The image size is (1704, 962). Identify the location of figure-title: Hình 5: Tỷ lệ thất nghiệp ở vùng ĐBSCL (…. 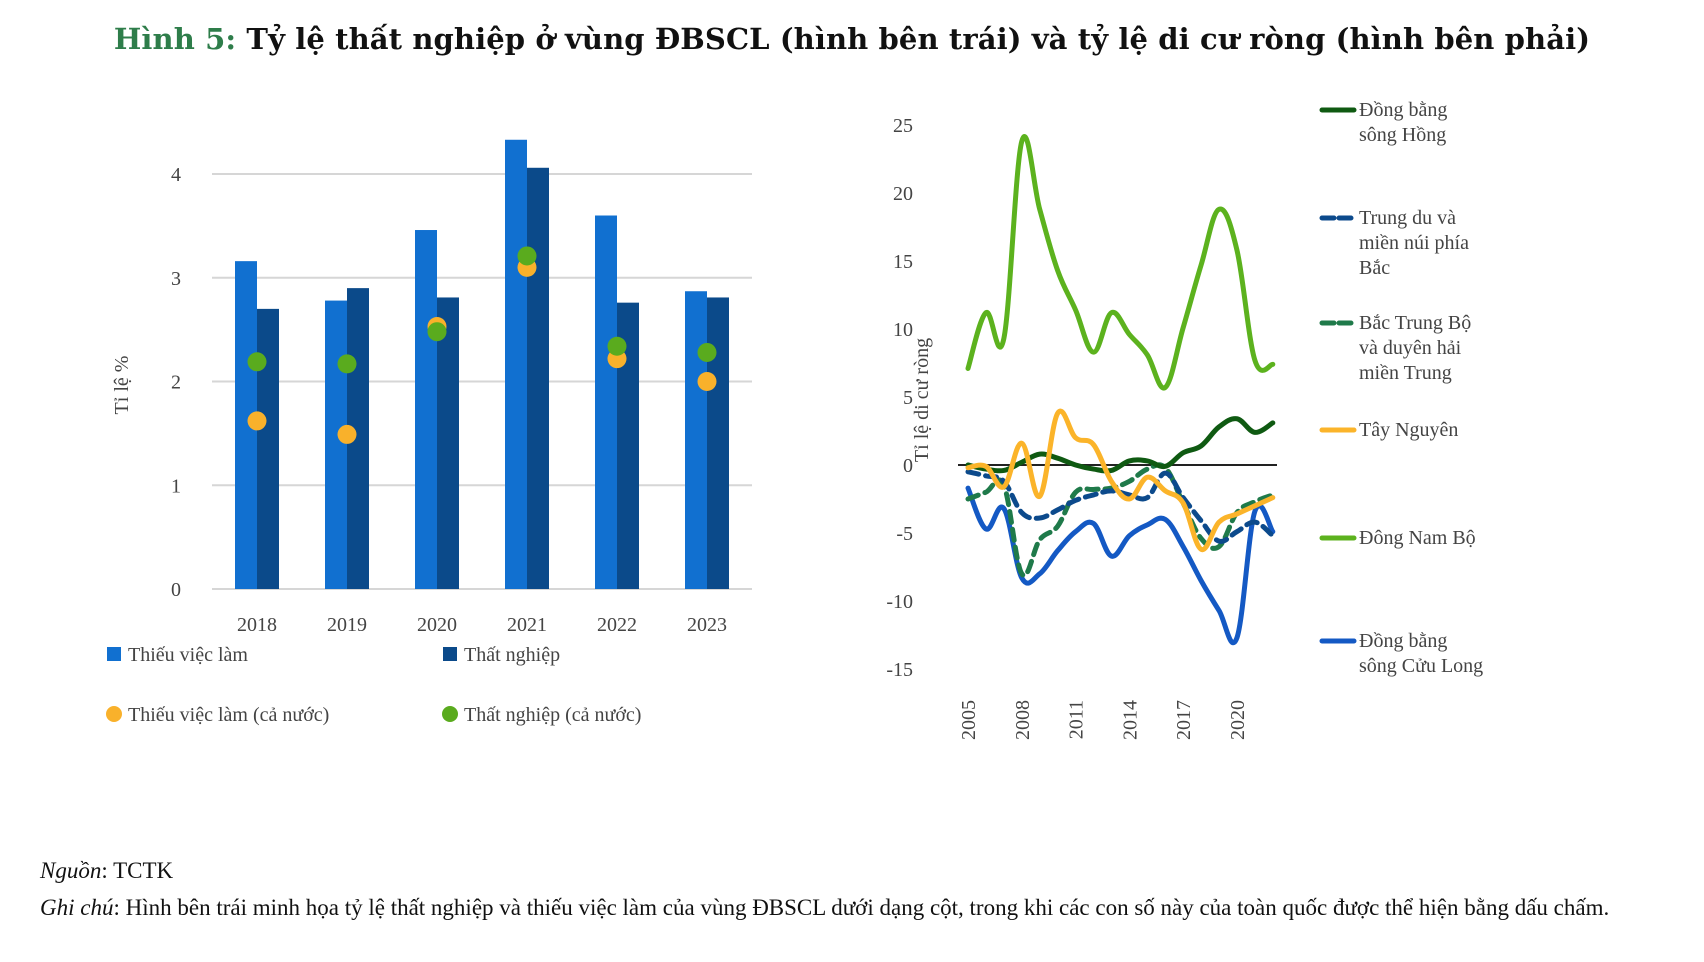
(852, 39).